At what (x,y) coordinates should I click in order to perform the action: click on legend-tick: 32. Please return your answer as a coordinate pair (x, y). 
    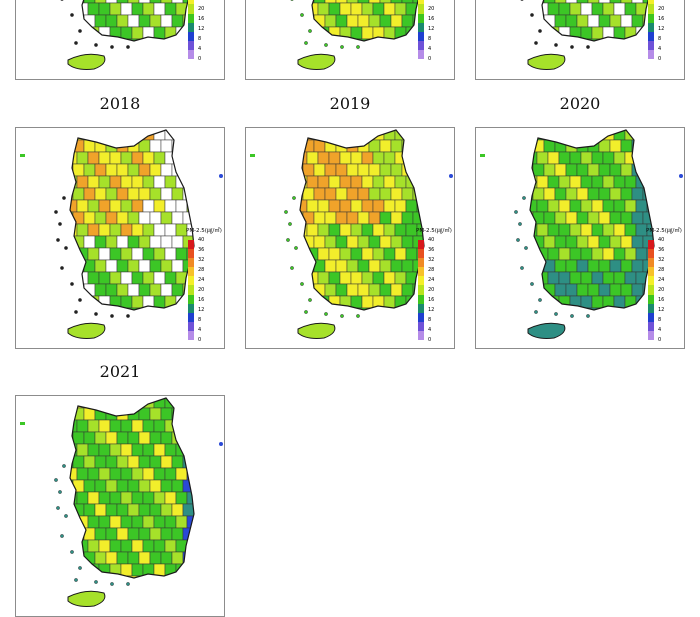
    Looking at the image, I should click on (201, 260).